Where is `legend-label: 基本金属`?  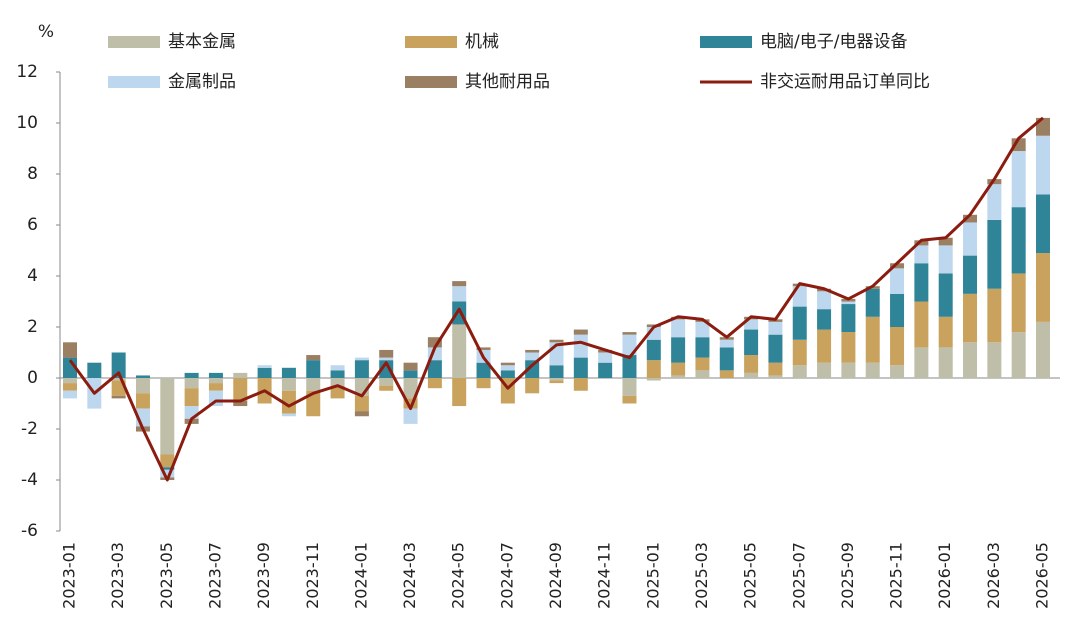 legend-label: 基本金属 is located at coordinates (202, 42).